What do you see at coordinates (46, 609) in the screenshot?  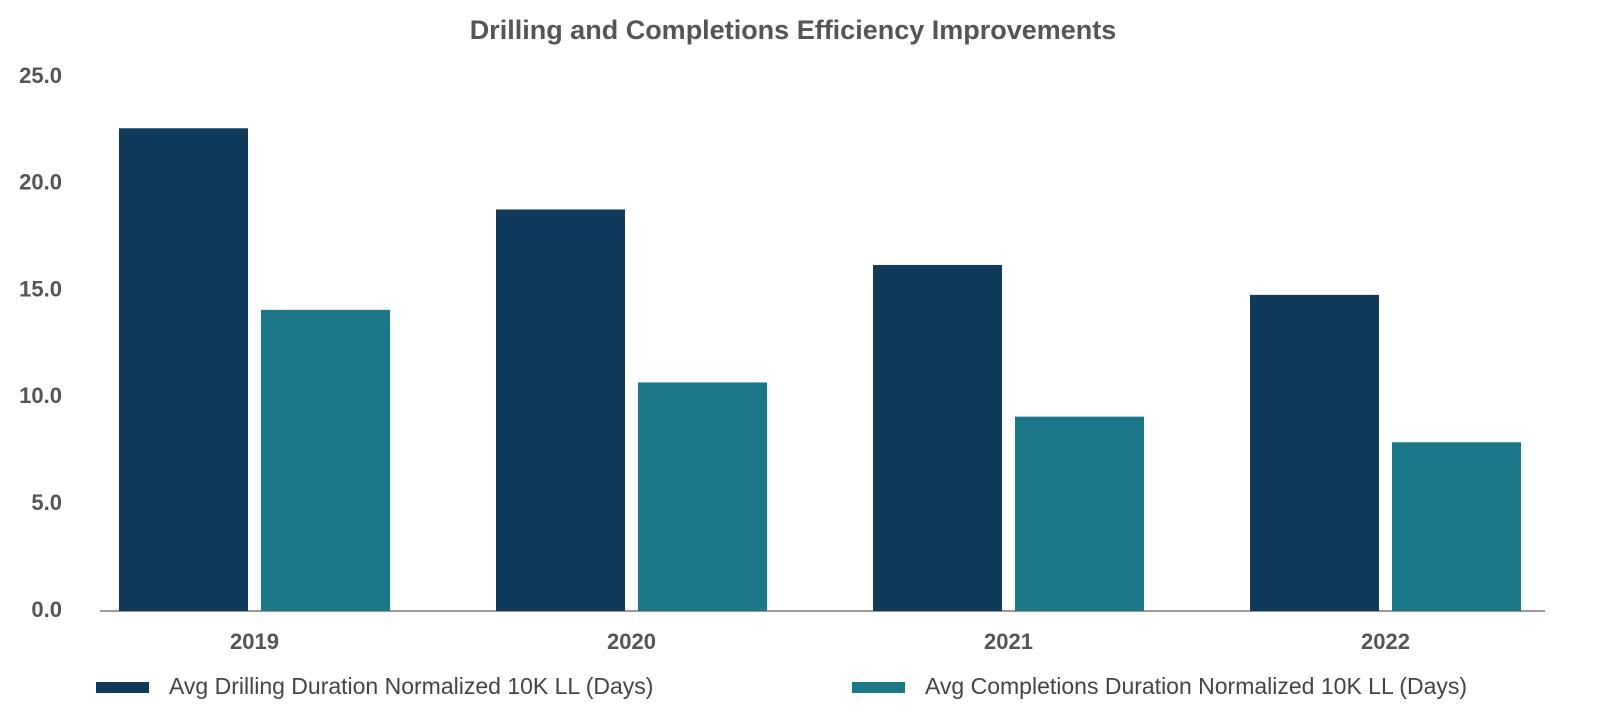 I see `y-tick-label: 0.0` at bounding box center [46, 609].